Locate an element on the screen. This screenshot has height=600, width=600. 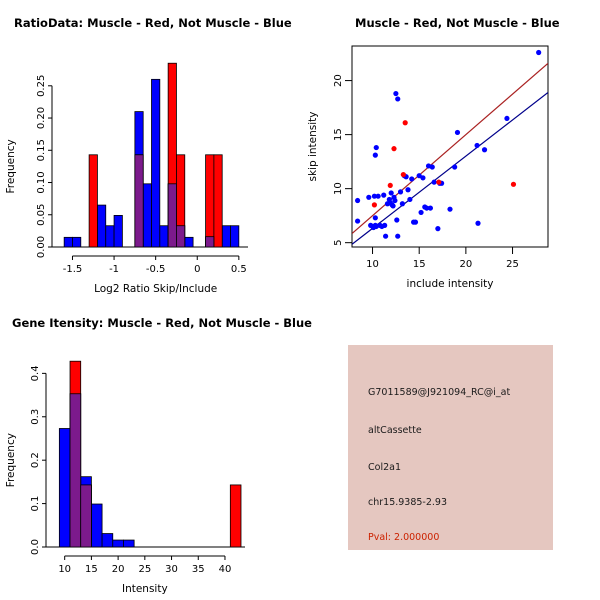
info-pval: Pval: 2.000000 is located at coordinates (404, 537).